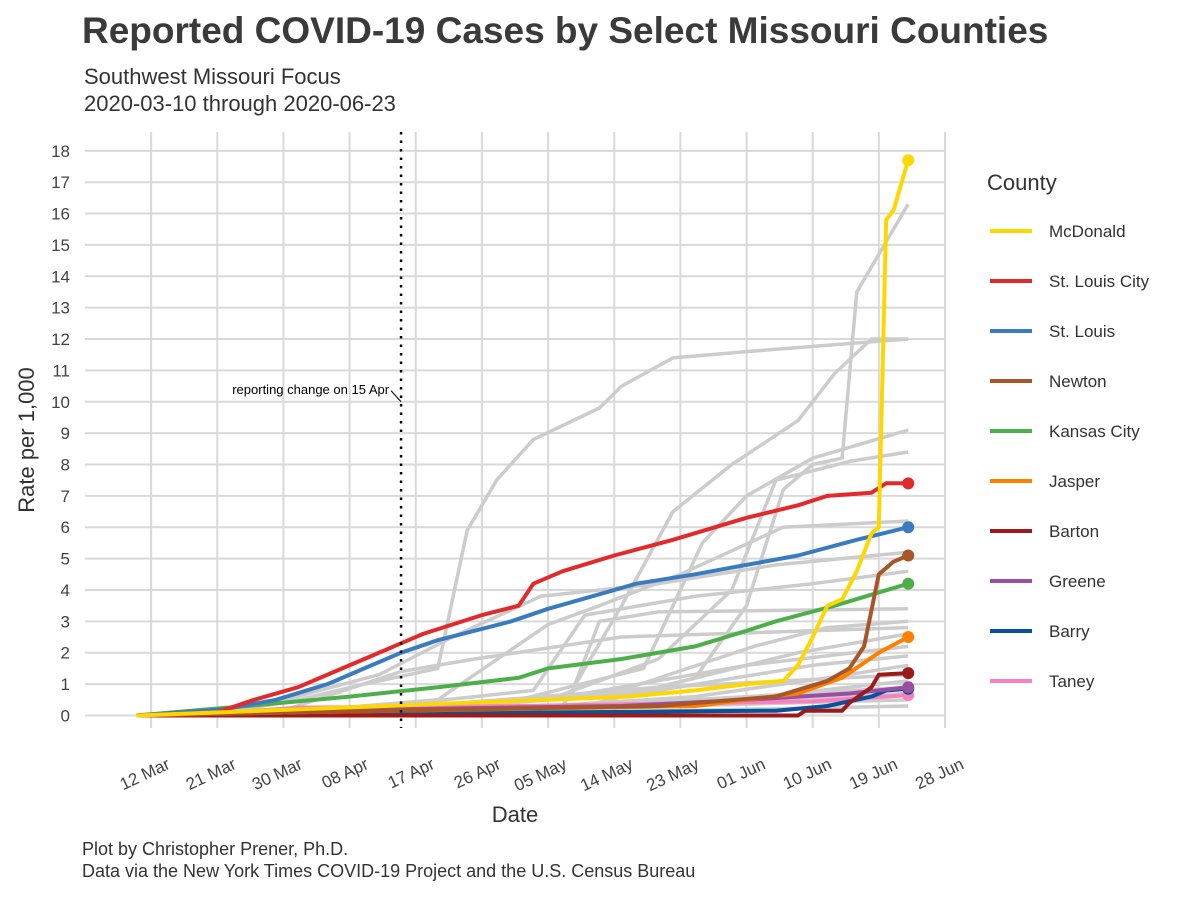  What do you see at coordinates (1074, 481) in the screenshot?
I see `legend-label-jasper: Jasper` at bounding box center [1074, 481].